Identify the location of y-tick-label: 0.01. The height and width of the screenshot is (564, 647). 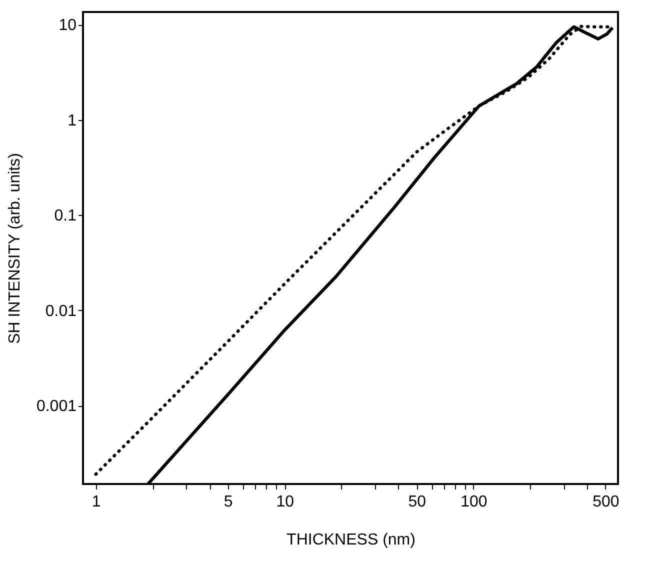
(61, 311).